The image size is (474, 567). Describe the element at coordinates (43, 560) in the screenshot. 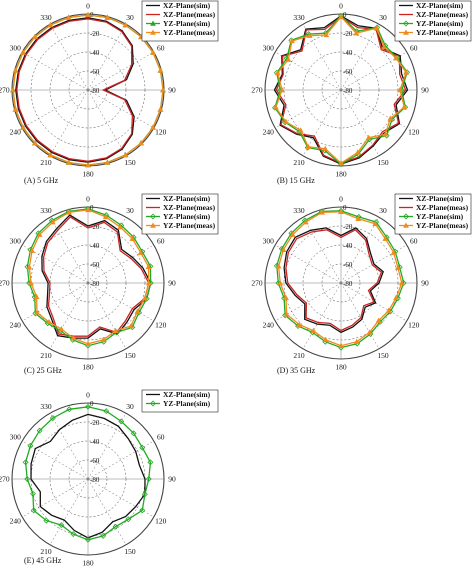

I see `chart-caption: (E) 45 GHz` at that location.